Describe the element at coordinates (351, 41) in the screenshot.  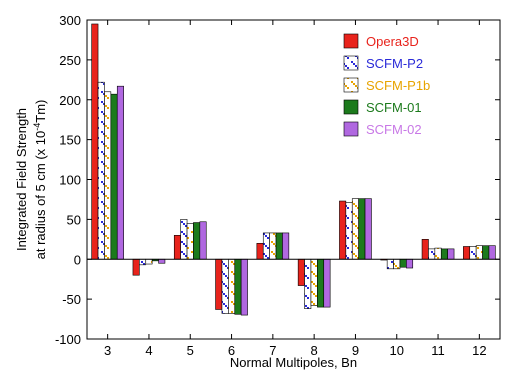
I see `legend-swatch-opera3d` at that location.